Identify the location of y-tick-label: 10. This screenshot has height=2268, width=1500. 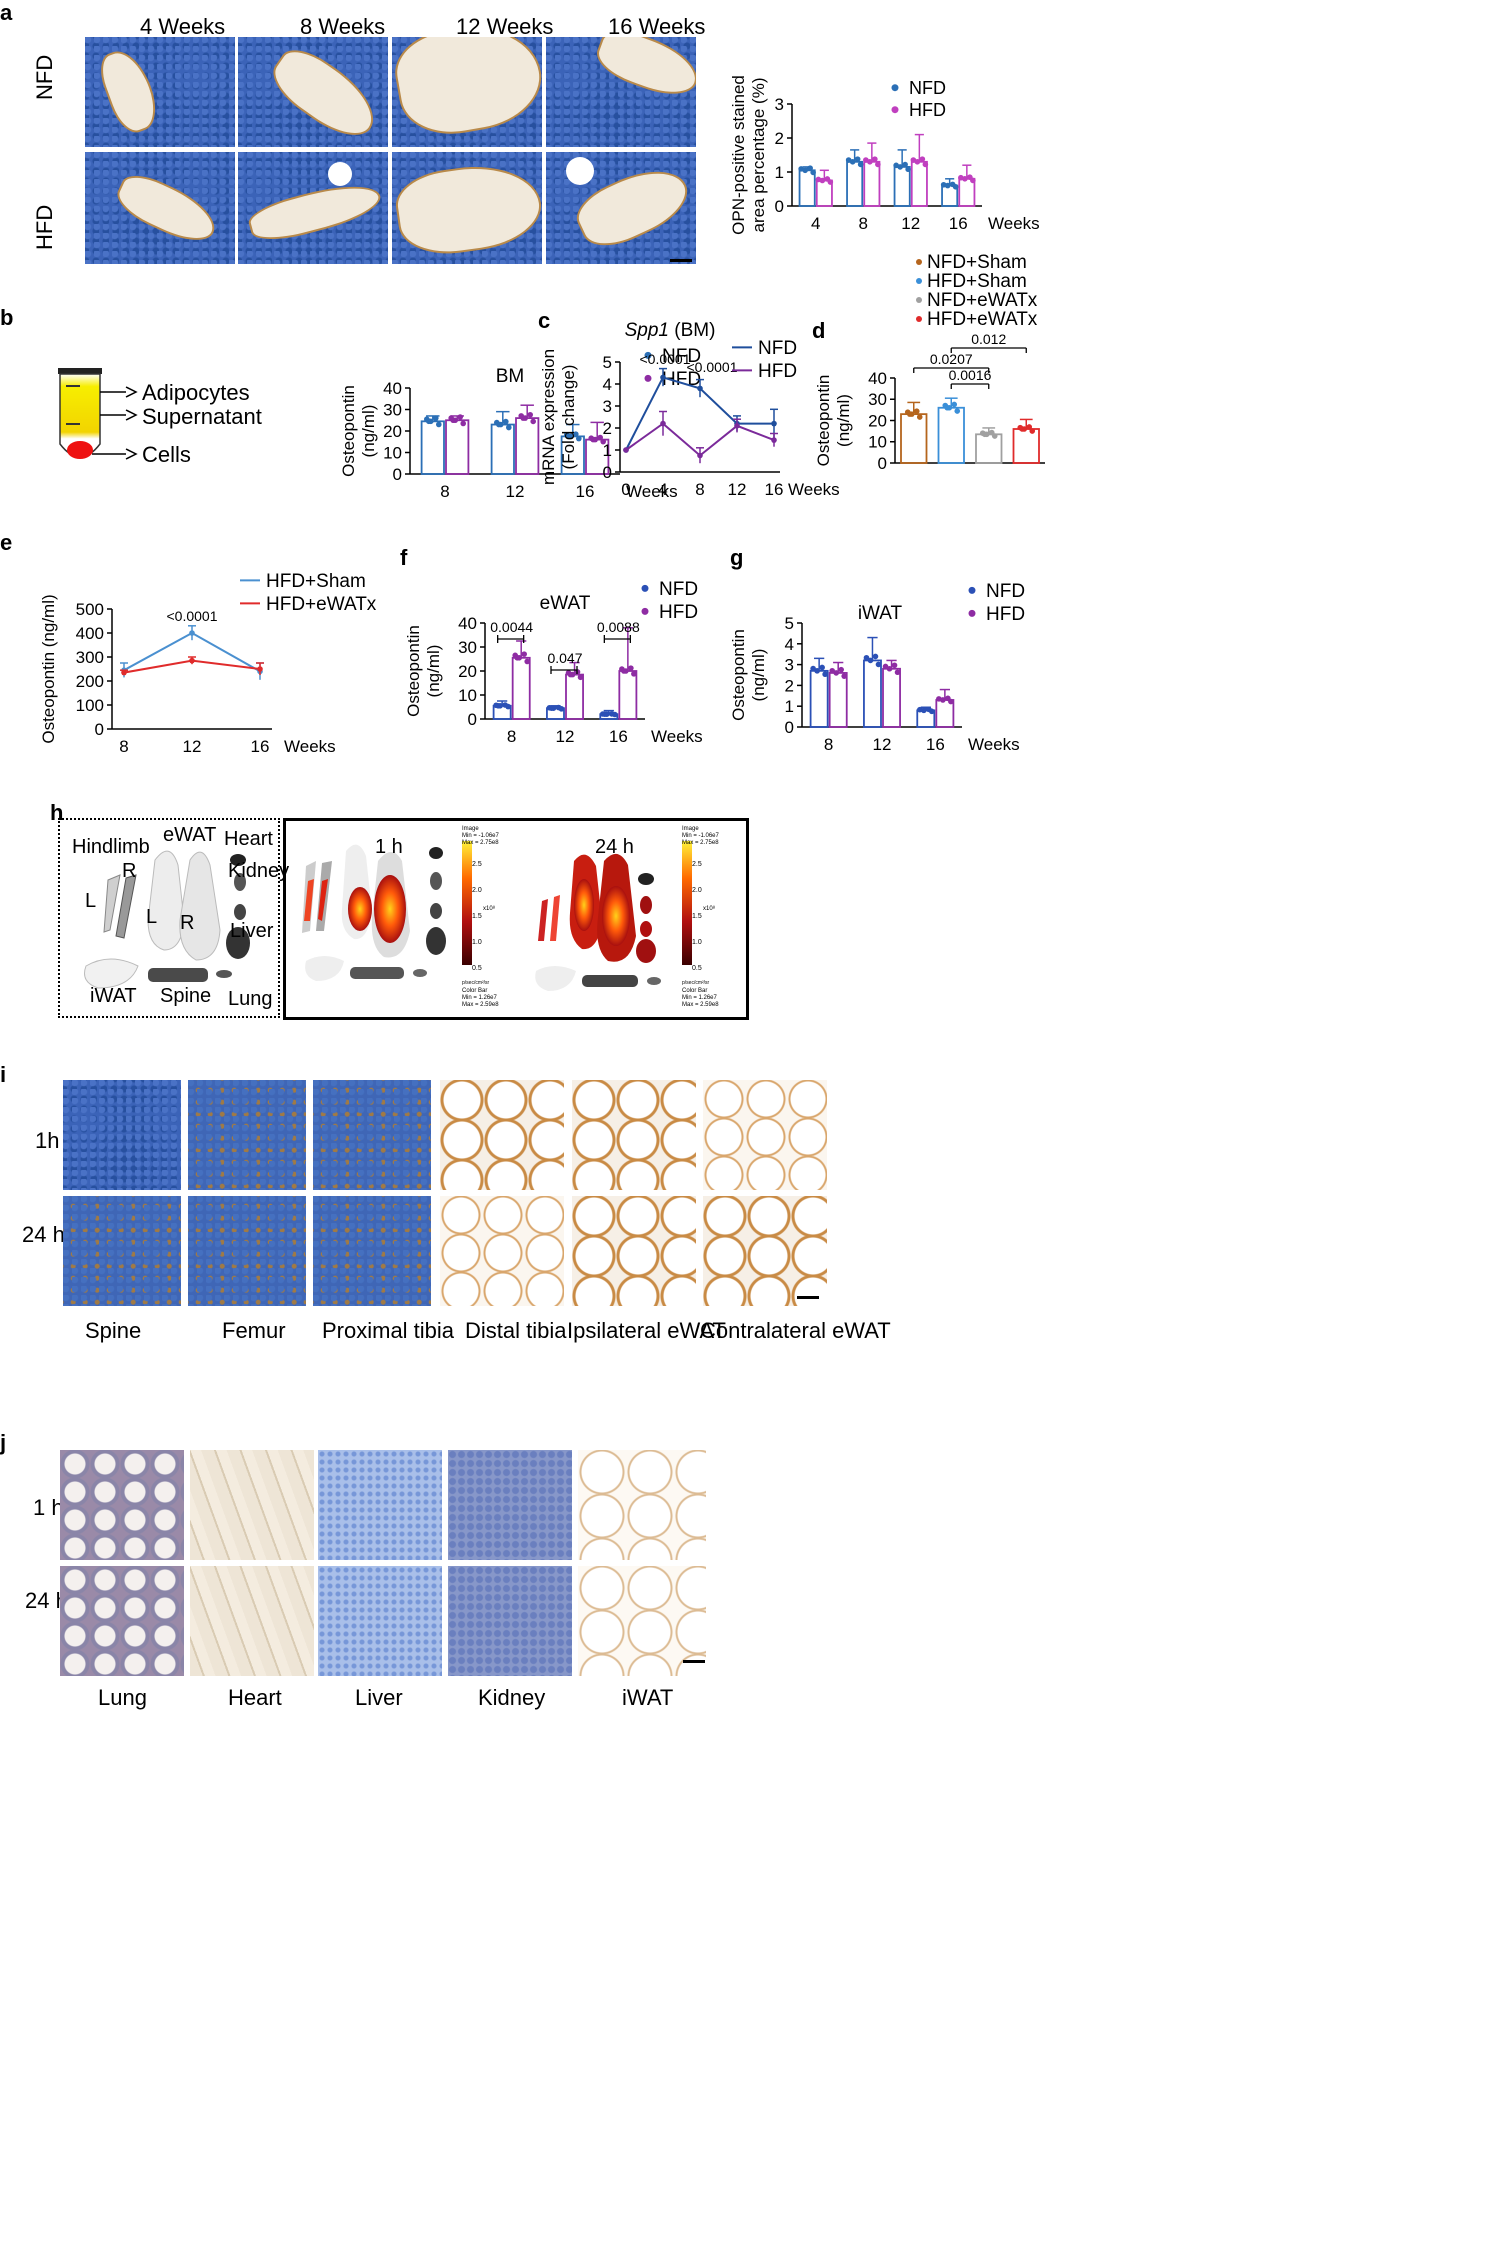
(467, 695).